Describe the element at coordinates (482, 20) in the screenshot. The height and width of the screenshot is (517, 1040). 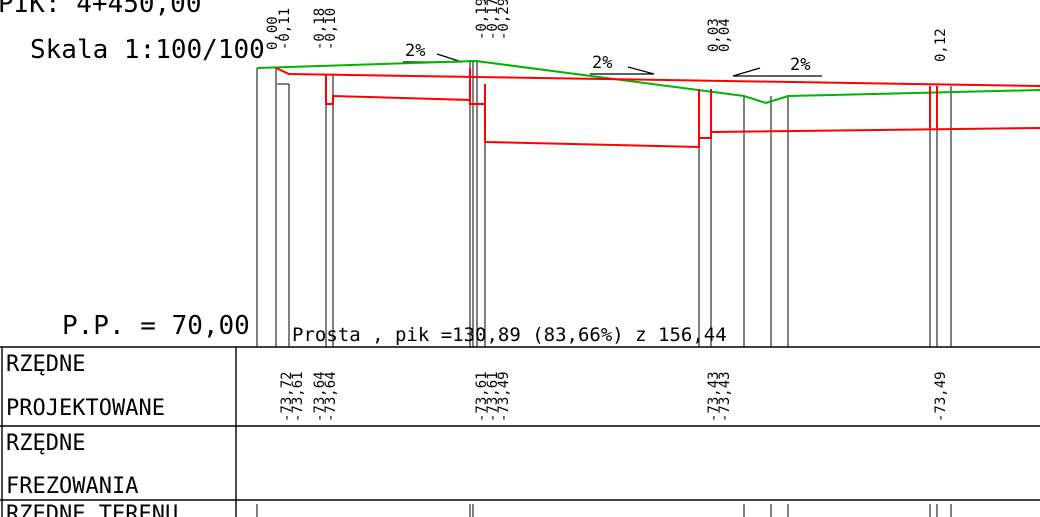
I see `offset-label: -0,19` at that location.